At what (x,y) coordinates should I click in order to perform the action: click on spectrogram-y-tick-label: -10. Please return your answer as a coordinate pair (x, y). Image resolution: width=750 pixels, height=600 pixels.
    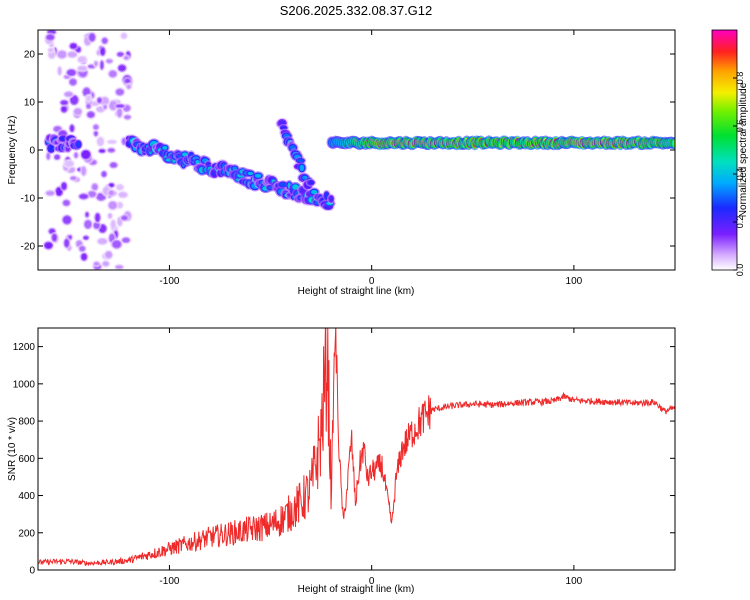
    Looking at the image, I should click on (28, 199).